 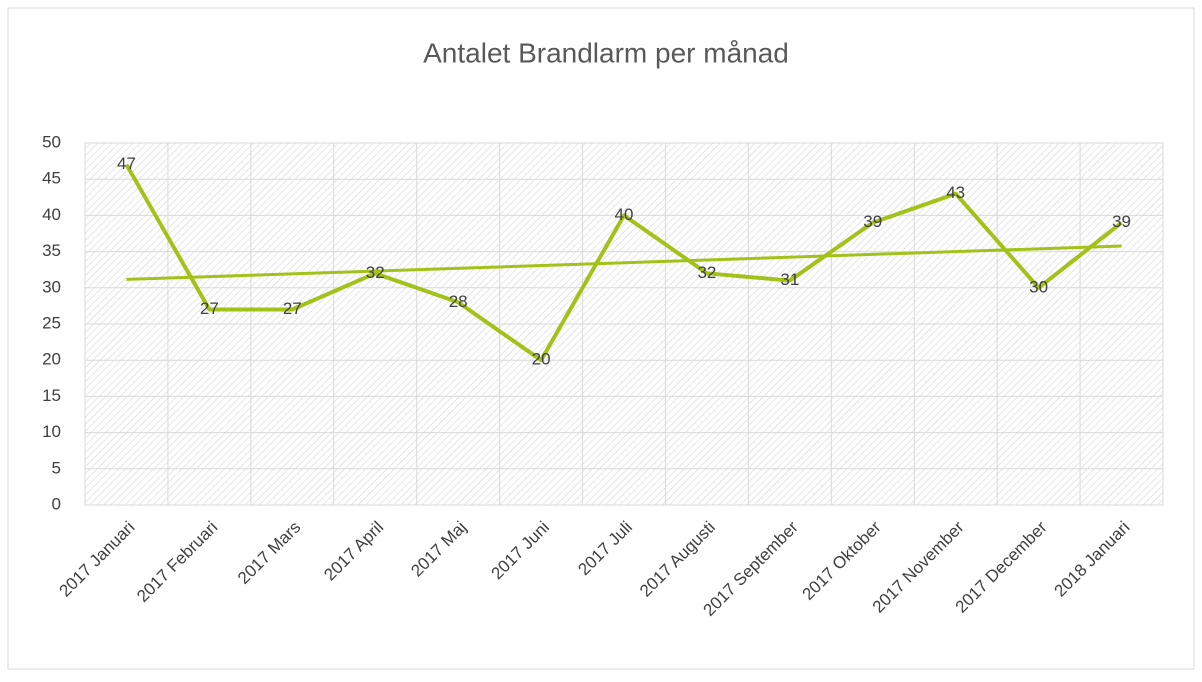 I want to click on trendline, so click(x=624, y=262).